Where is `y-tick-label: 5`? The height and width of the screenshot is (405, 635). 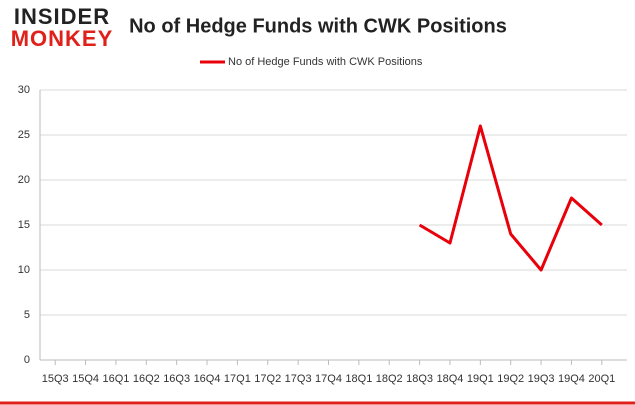
y-tick-label: 5 is located at coordinates (27, 315).